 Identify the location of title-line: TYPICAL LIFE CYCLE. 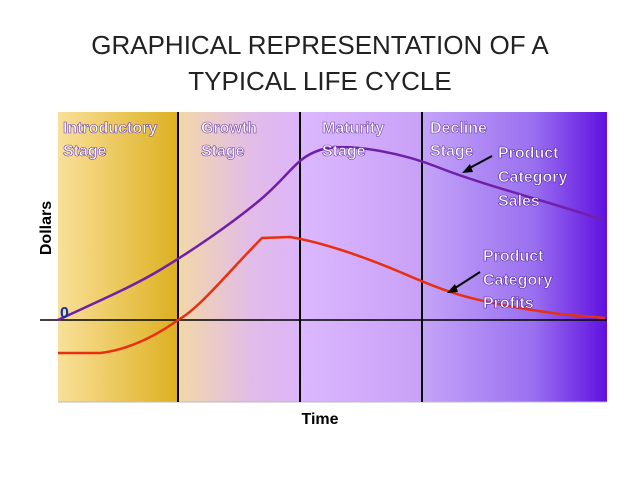
(319, 81).